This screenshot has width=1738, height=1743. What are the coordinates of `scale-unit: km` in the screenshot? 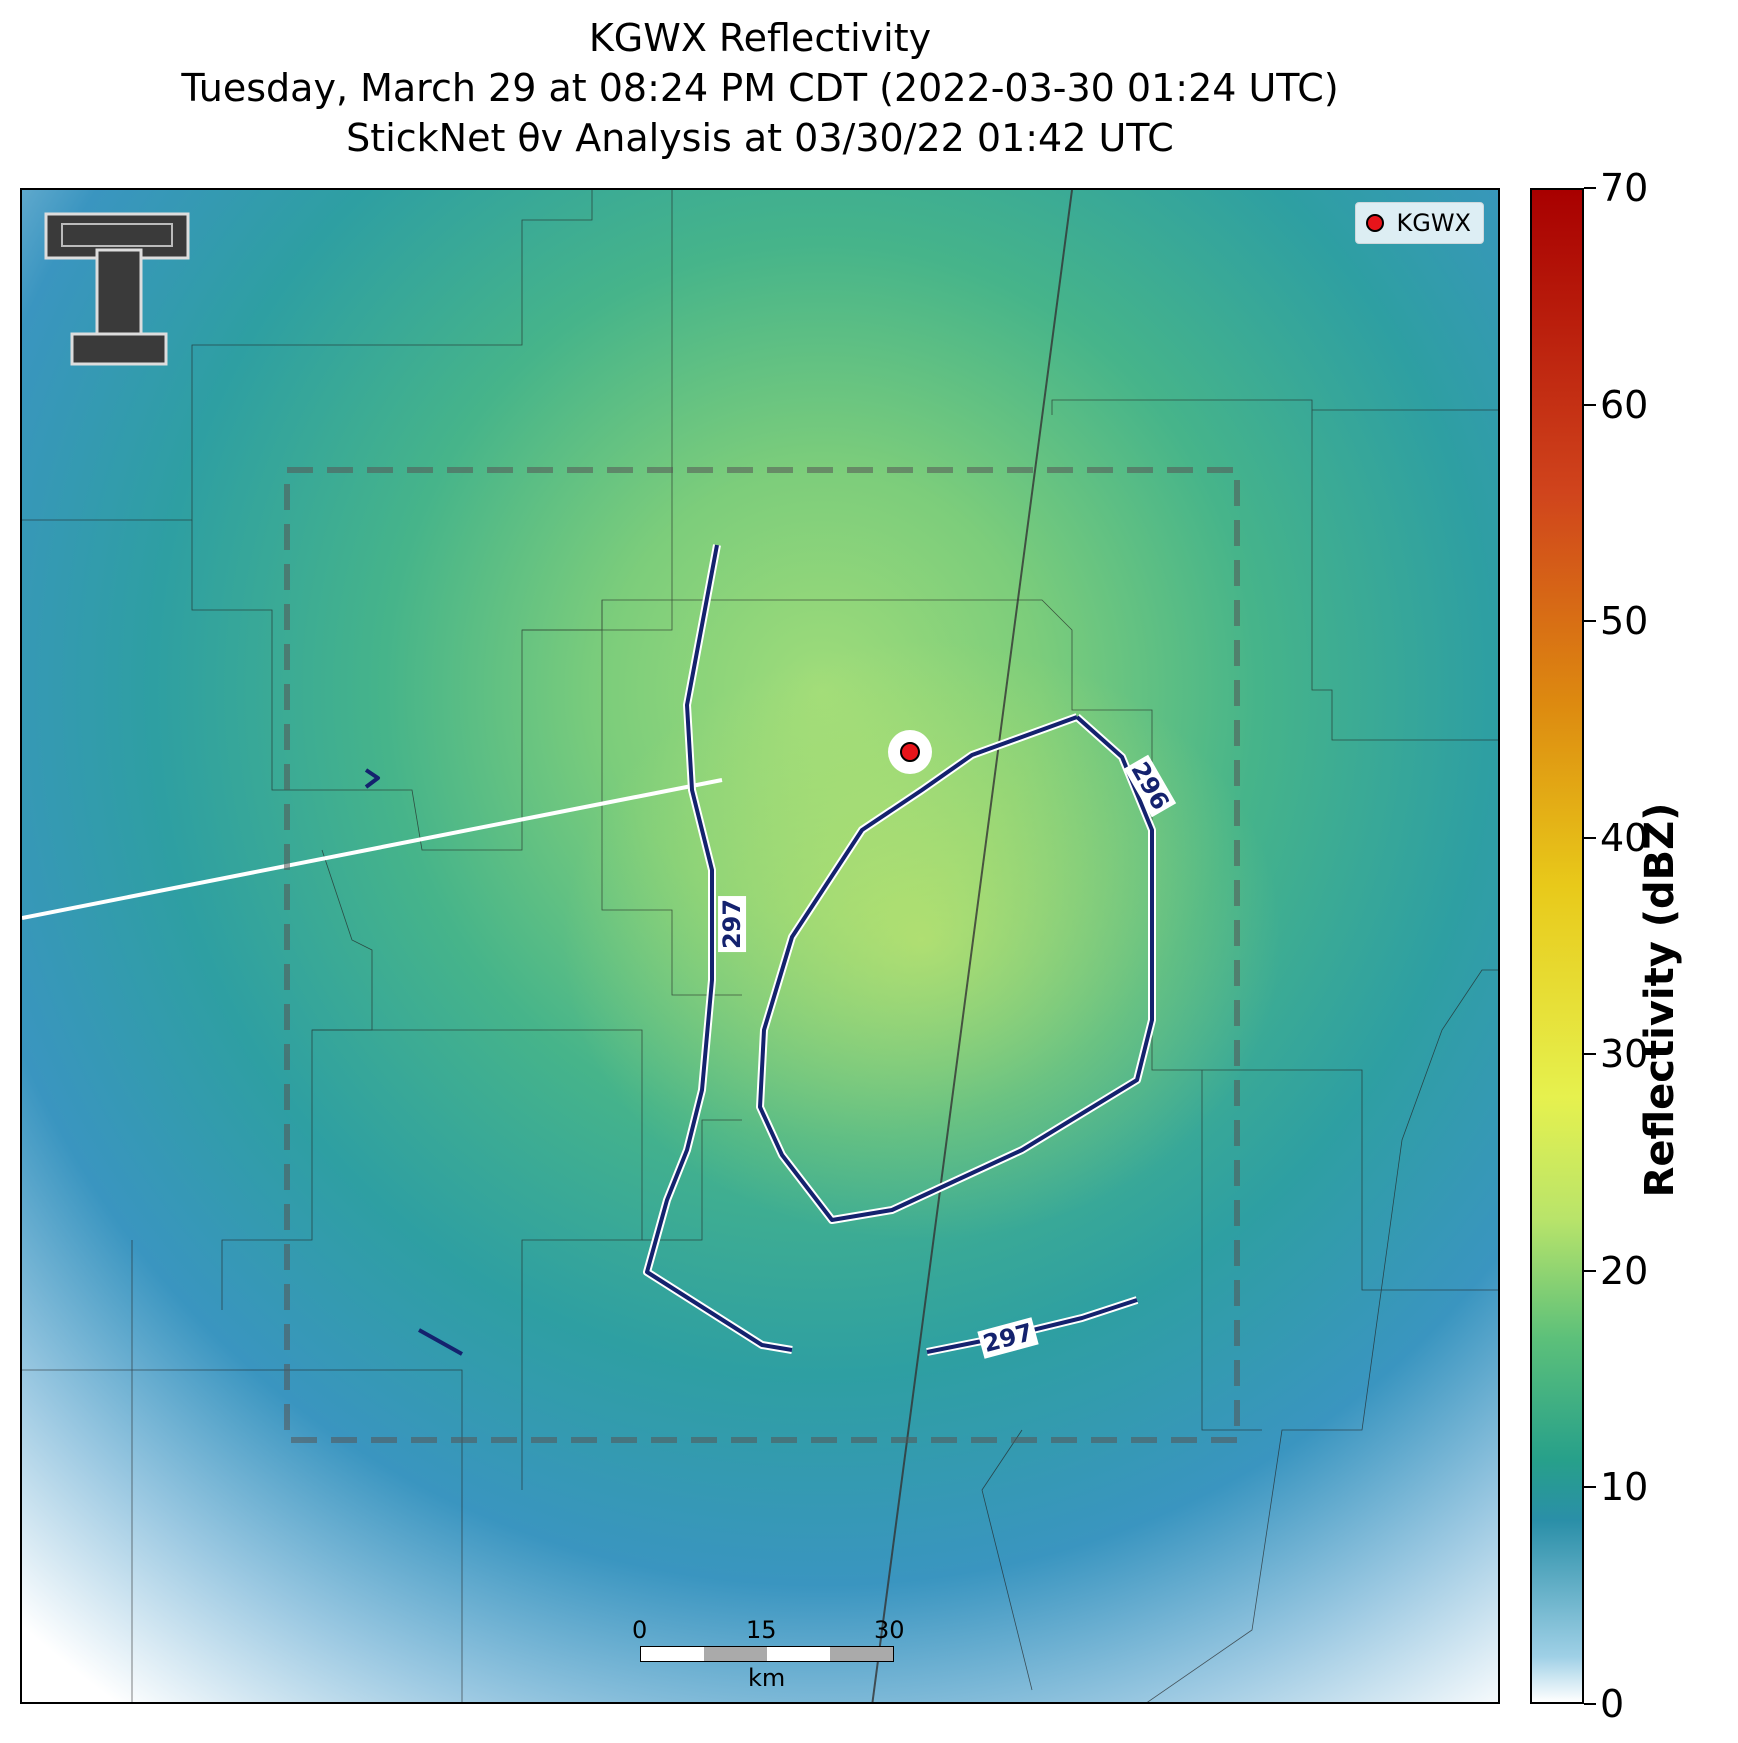 It's located at (767, 1678).